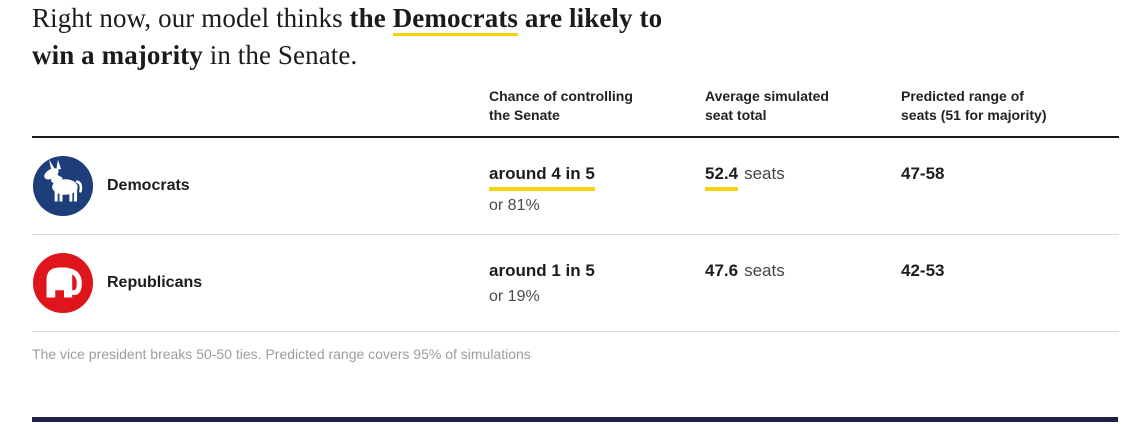 The height and width of the screenshot is (424, 1128). Describe the element at coordinates (803, 112) in the screenshot. I see `column-header-seat-total: Average simulated seat total` at that location.